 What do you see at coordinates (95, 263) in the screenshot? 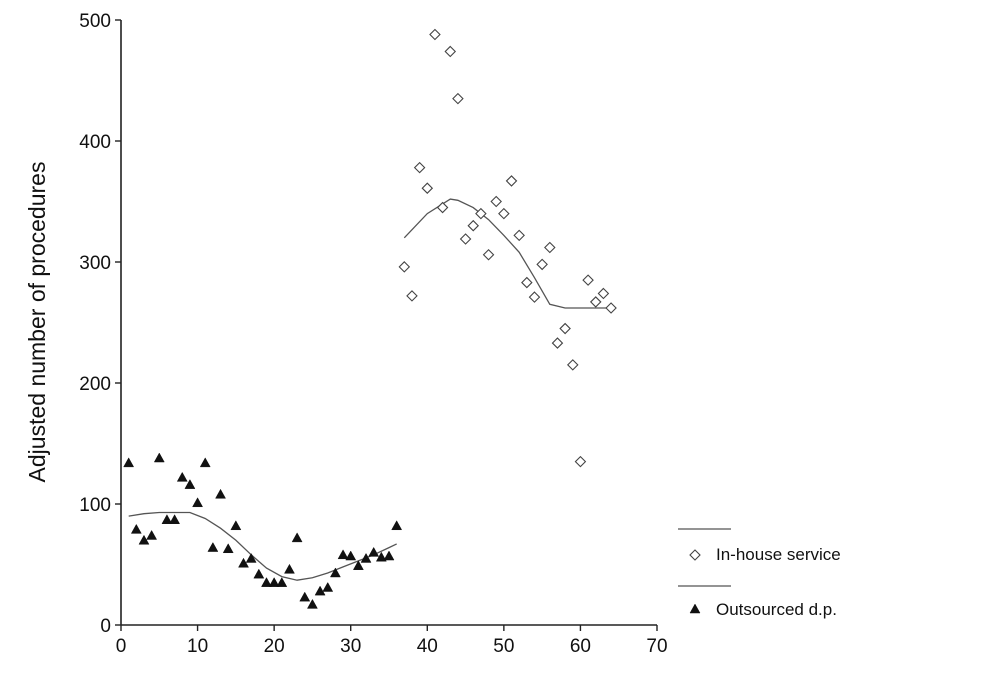
I see `y-tick-label: 300` at bounding box center [95, 263].